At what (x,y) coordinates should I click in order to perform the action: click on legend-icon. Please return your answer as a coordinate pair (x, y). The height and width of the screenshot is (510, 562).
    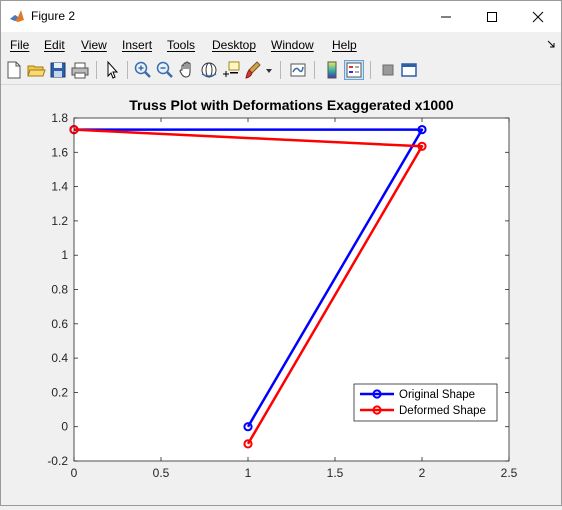
    Looking at the image, I should click on (354, 70).